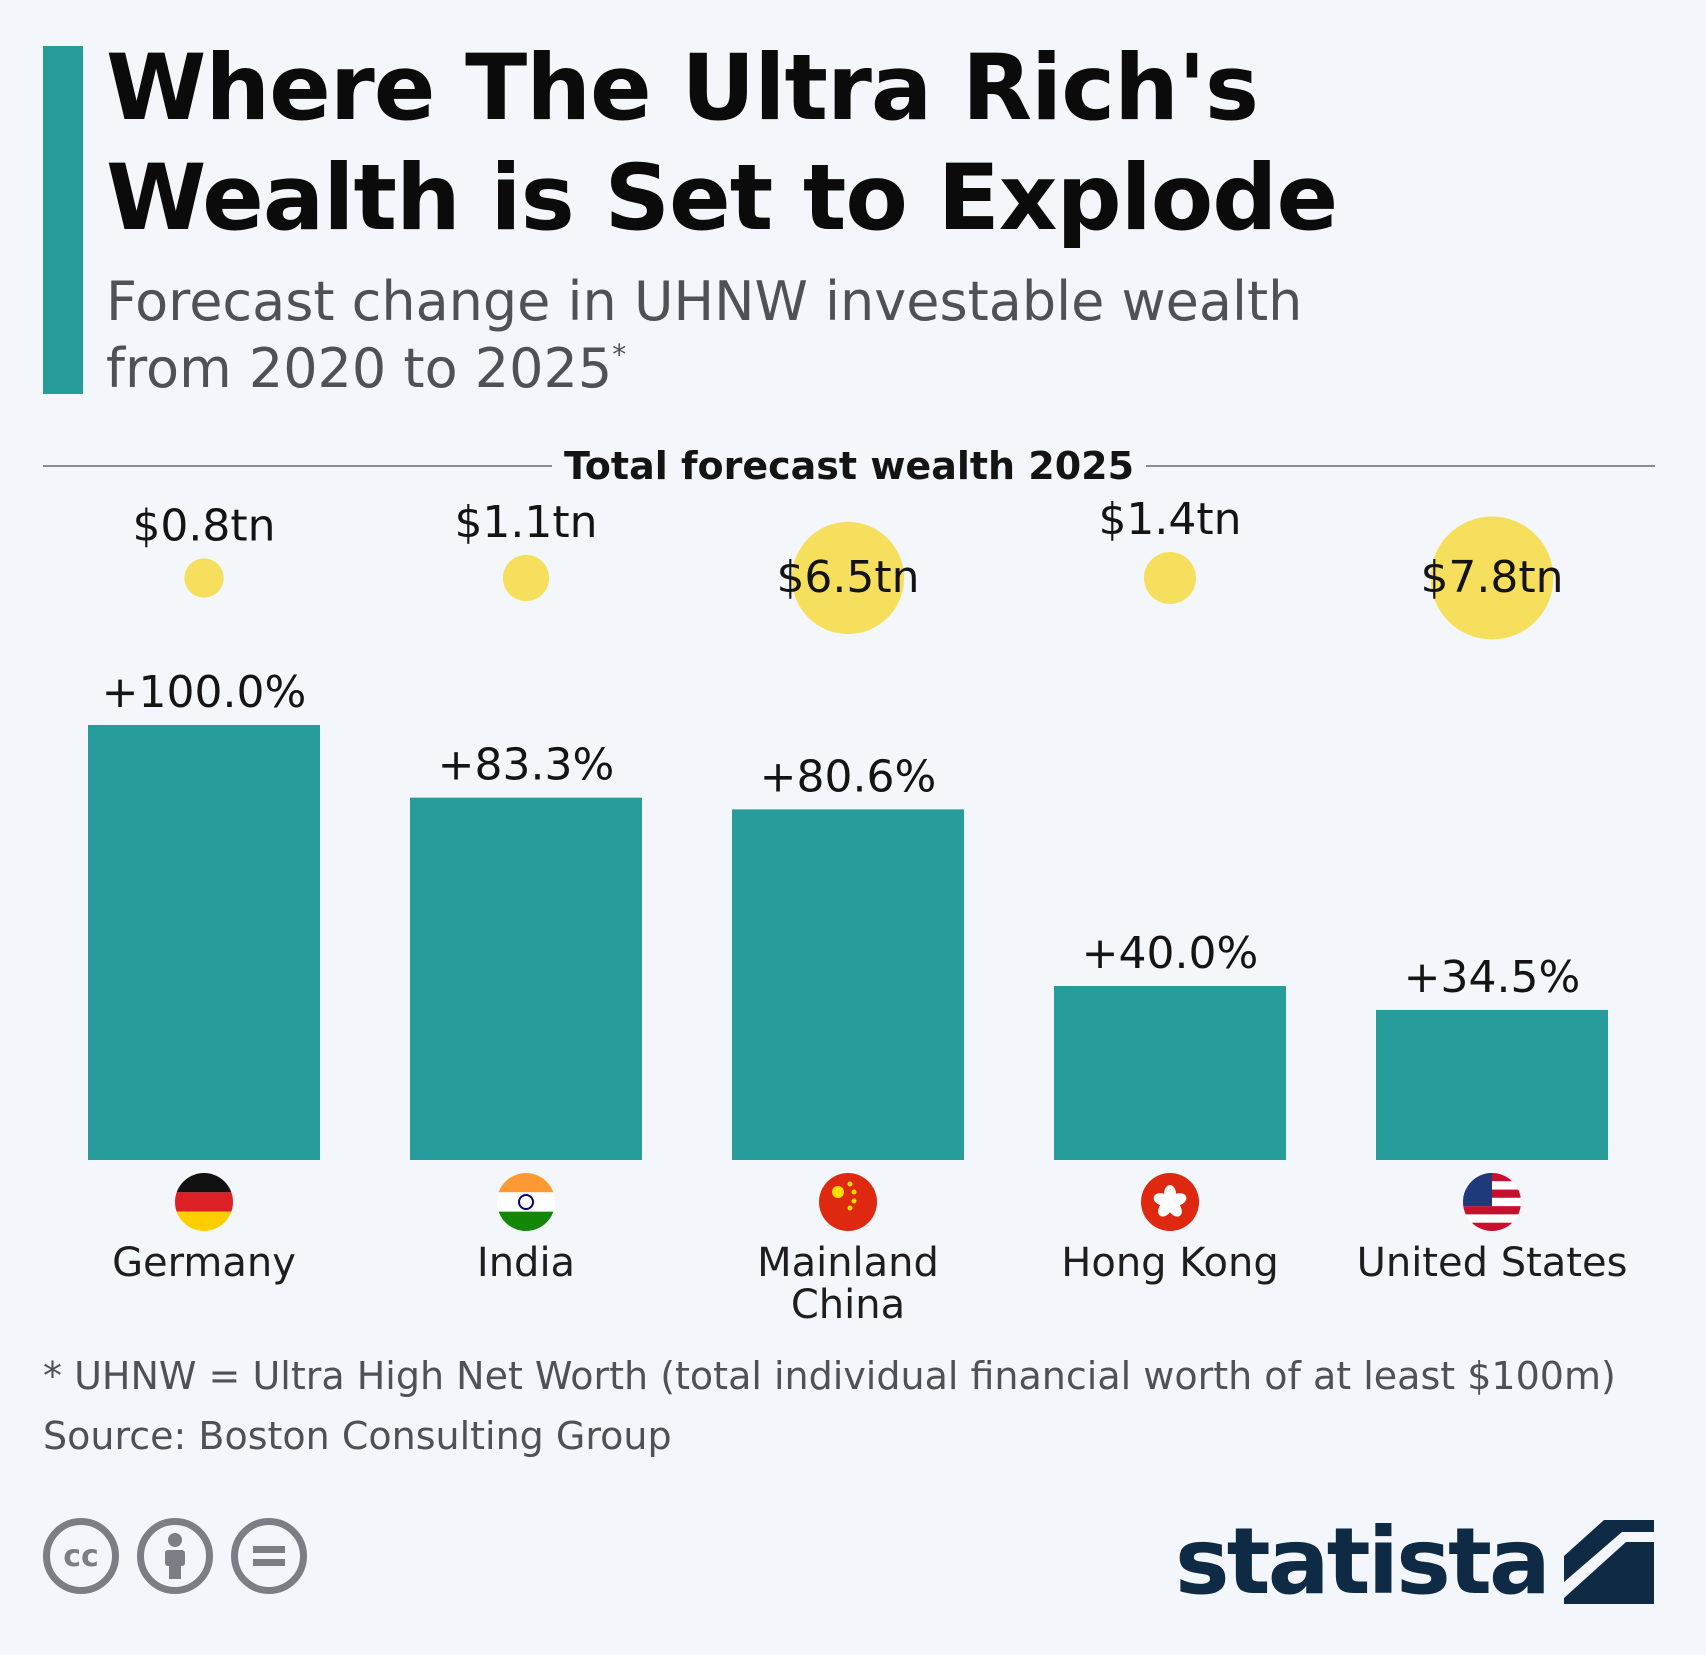 Image resolution: width=1706 pixels, height=1655 pixels. What do you see at coordinates (1170, 578) in the screenshot?
I see `wealth-bubble-hong-kong` at bounding box center [1170, 578].